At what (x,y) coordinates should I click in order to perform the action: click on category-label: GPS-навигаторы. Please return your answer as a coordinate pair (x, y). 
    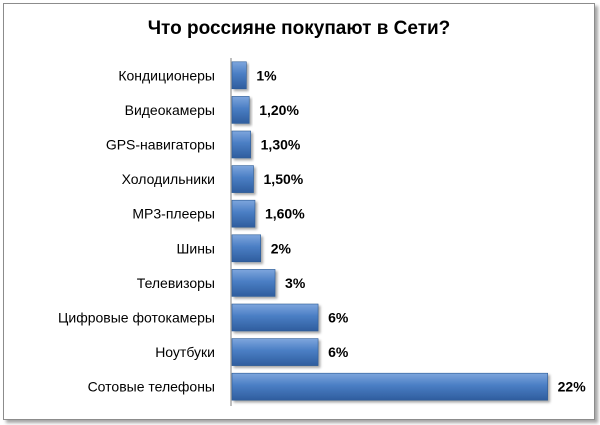
    Looking at the image, I should click on (160, 145).